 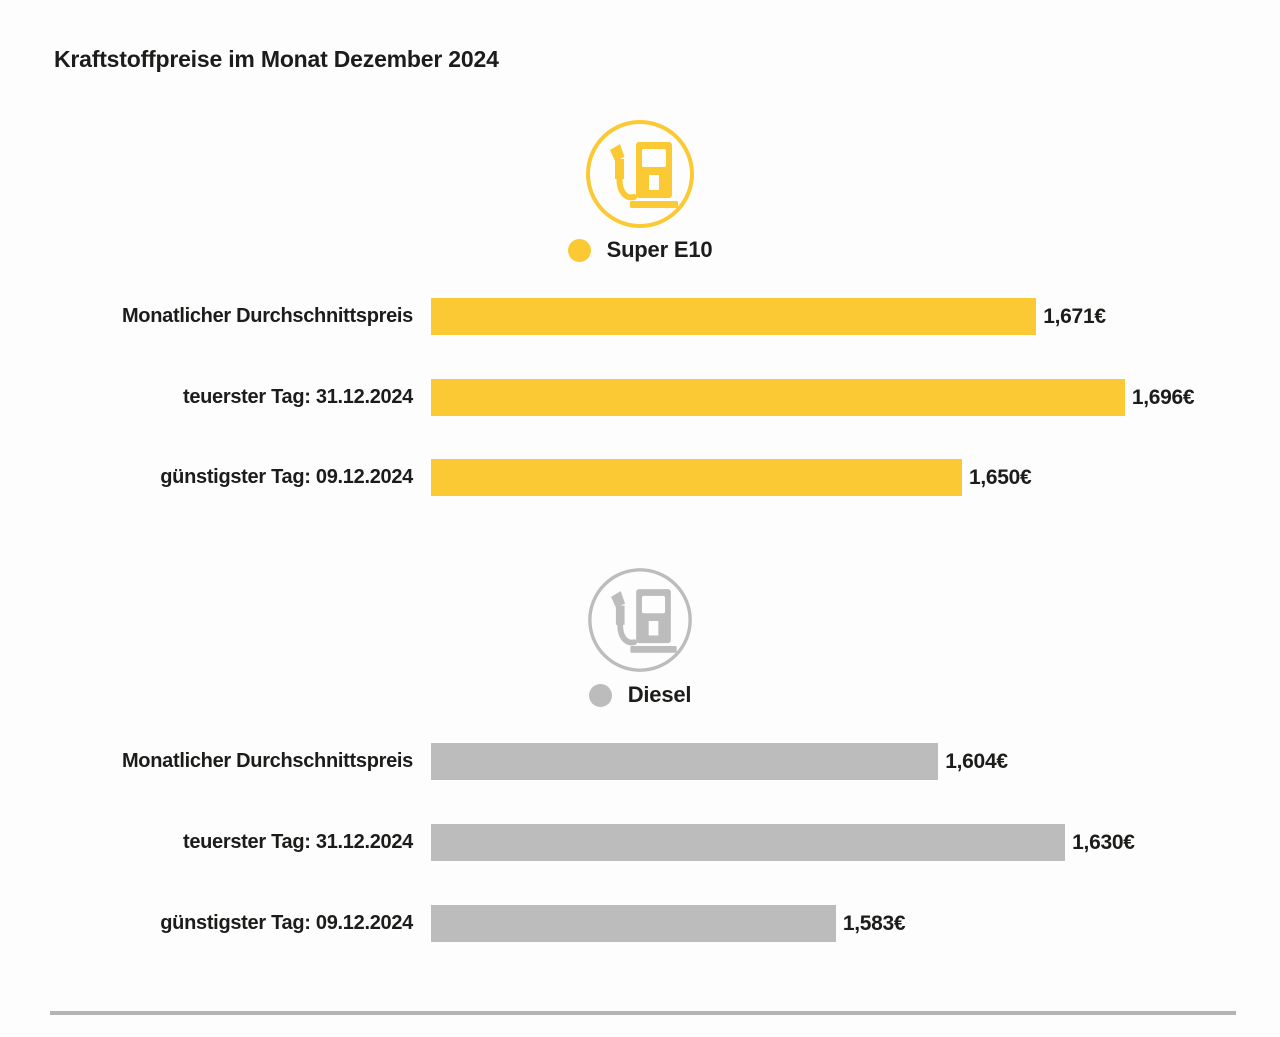 What do you see at coordinates (643, 1013) in the screenshot?
I see `bottom-divider` at bounding box center [643, 1013].